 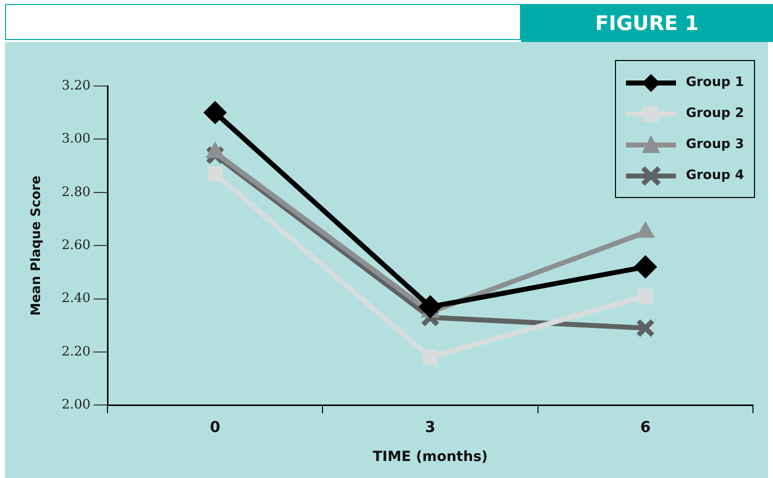 What do you see at coordinates (76, 405) in the screenshot?
I see `y-tick-label: 2.00` at bounding box center [76, 405].